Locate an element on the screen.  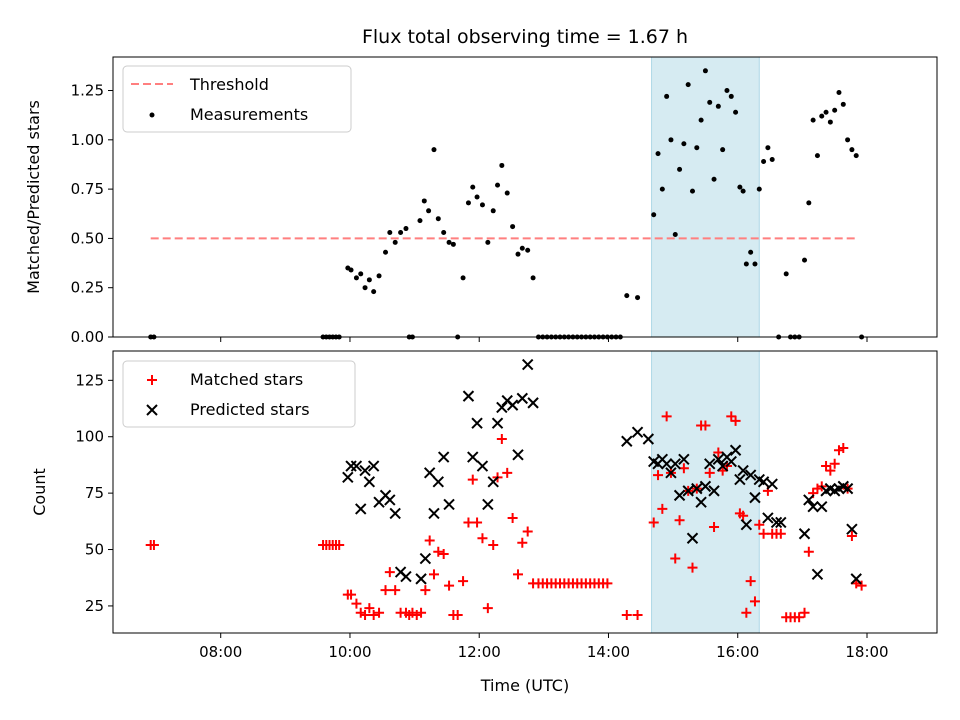
top-y-axis-label: Matched/Predicted stars is located at coordinates (33, 197).